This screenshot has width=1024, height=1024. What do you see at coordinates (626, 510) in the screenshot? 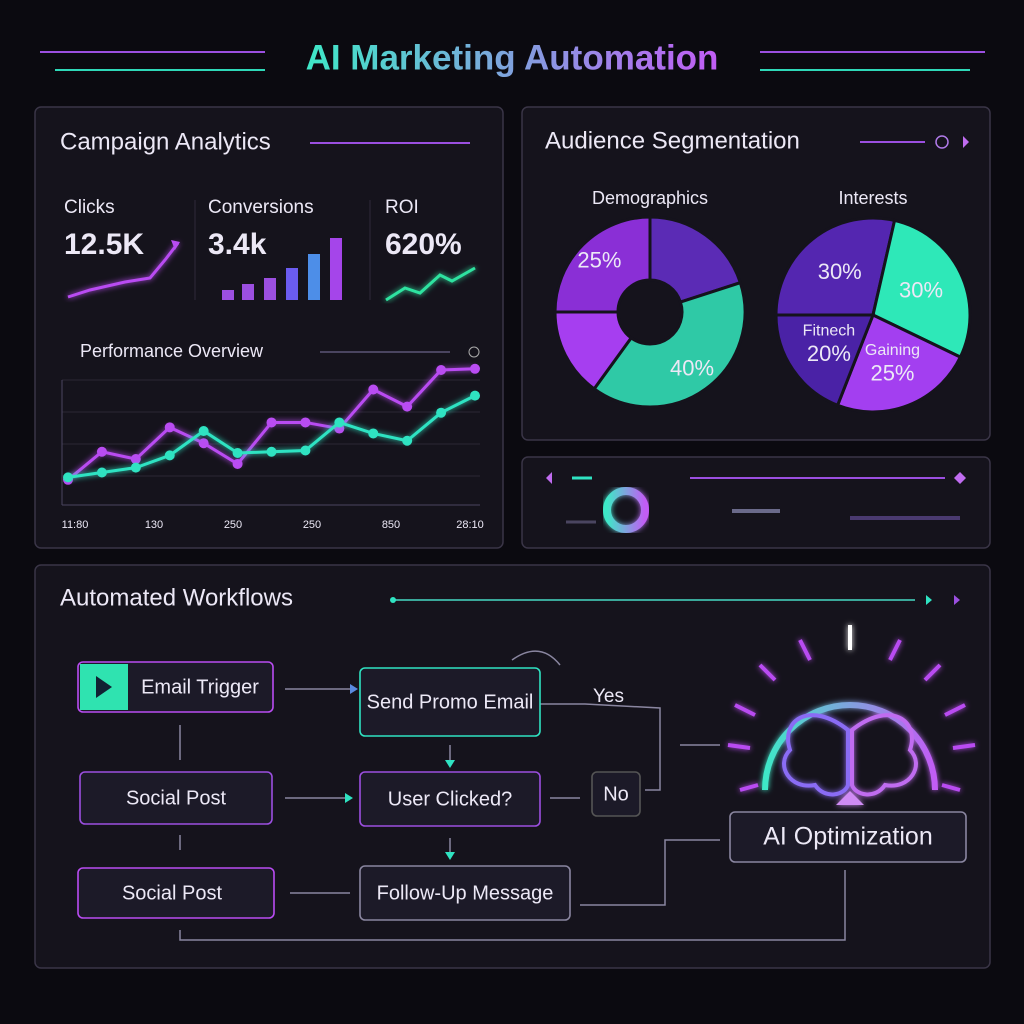
I see `ring` at bounding box center [626, 510].